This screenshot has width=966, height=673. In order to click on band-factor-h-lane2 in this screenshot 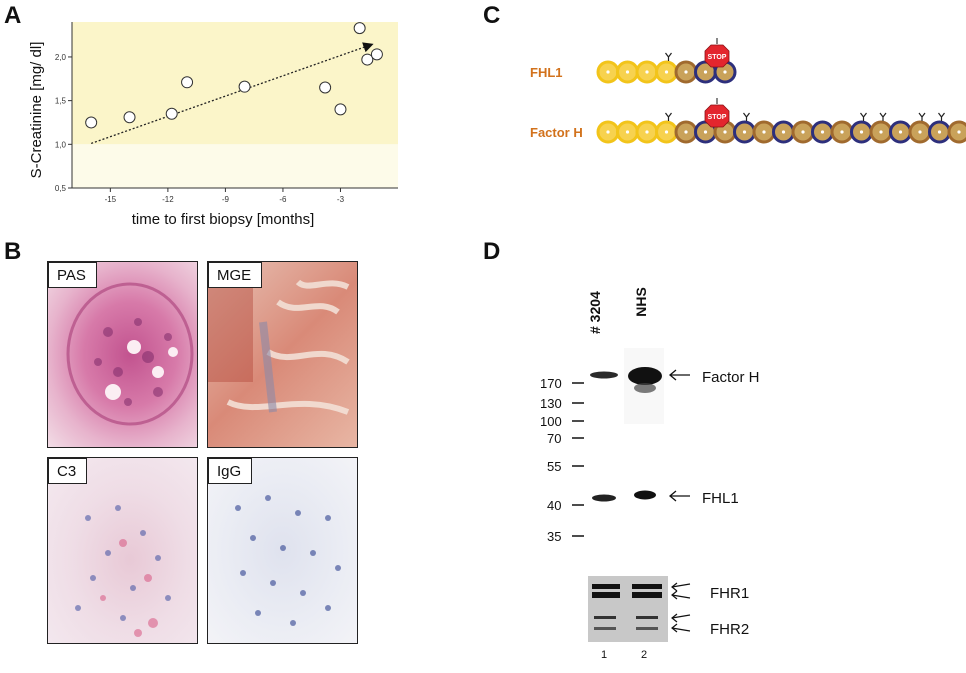, I will do `click(645, 376)`.